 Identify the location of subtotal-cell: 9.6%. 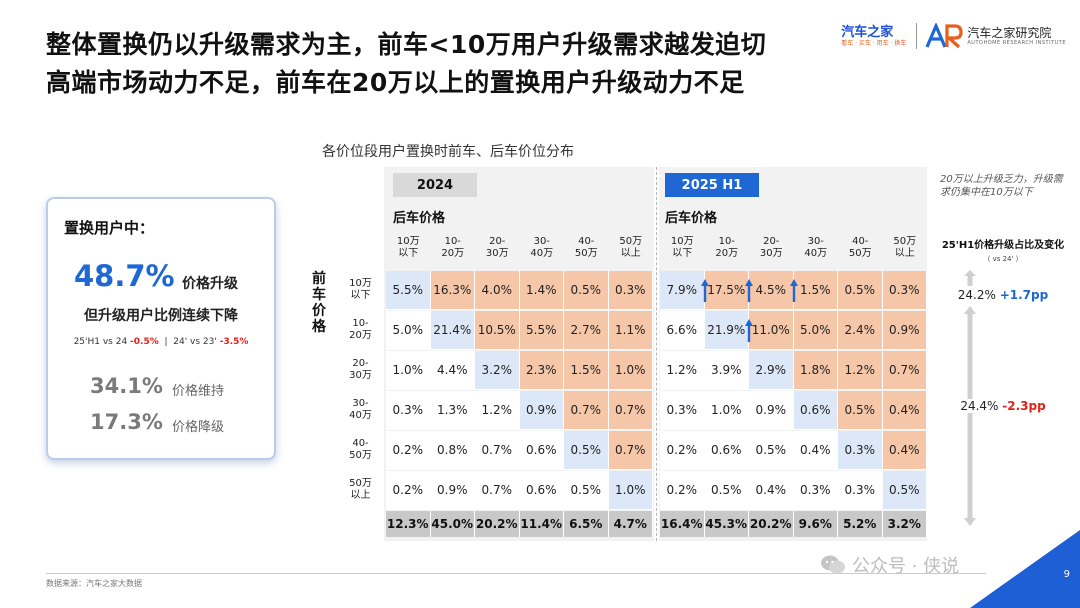
(815, 524).